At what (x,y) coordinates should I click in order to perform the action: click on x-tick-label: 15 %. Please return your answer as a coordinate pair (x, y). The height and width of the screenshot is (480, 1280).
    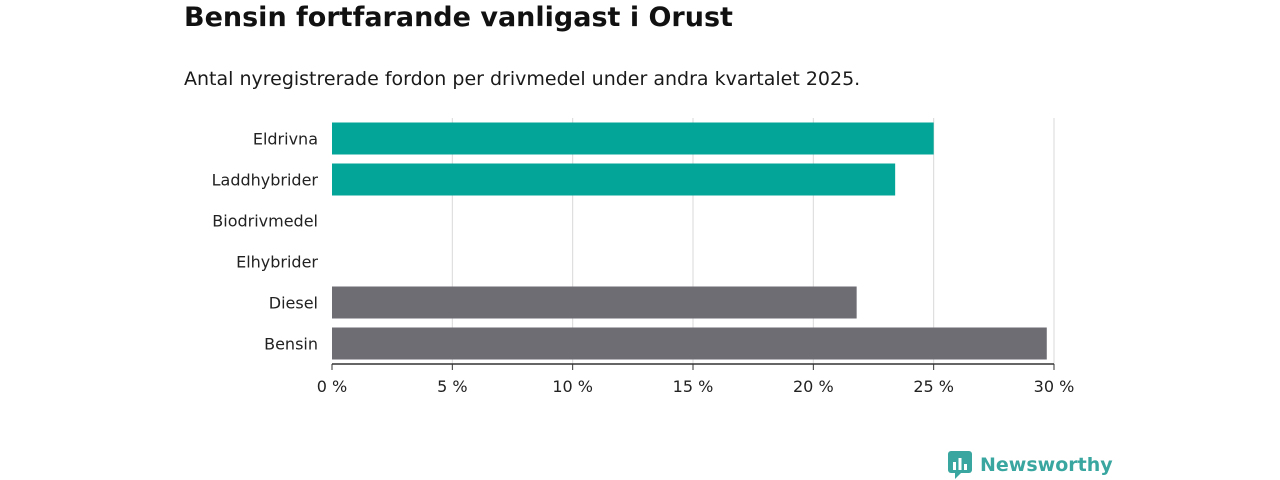
    Looking at the image, I should click on (693, 386).